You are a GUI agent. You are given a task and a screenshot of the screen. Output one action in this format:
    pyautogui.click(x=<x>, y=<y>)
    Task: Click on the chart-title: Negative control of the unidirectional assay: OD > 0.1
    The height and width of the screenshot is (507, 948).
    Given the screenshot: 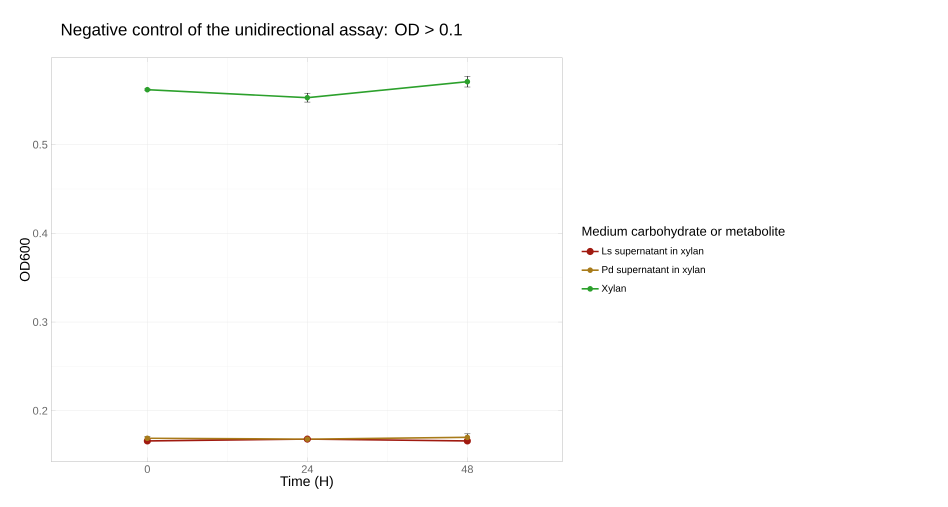 What is the action you would take?
    pyautogui.click(x=262, y=31)
    